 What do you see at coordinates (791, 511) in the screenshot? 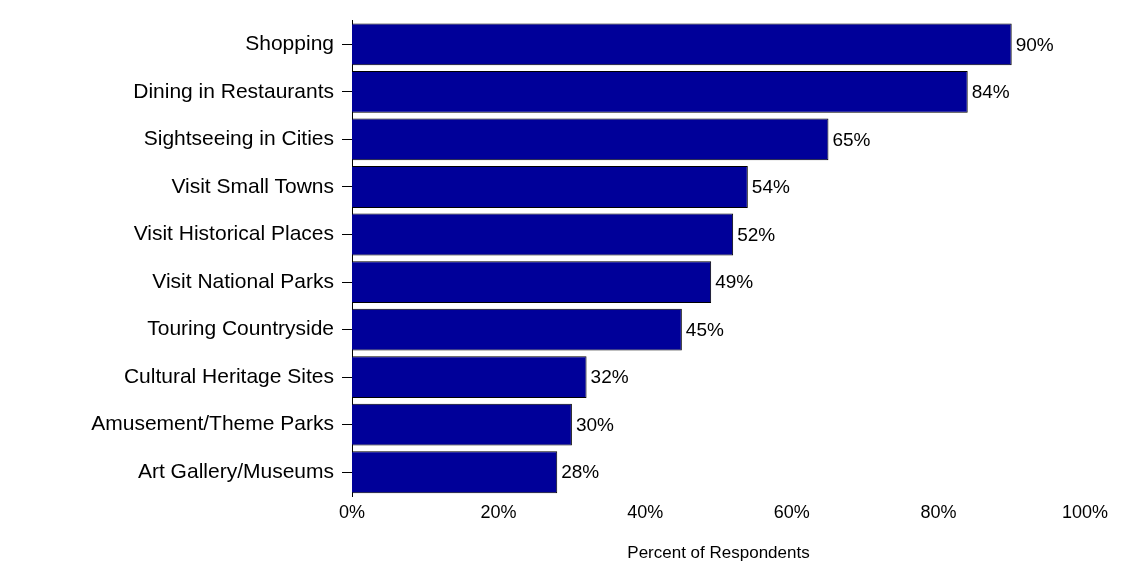
I see `x-tick-label: 60%` at bounding box center [791, 511].